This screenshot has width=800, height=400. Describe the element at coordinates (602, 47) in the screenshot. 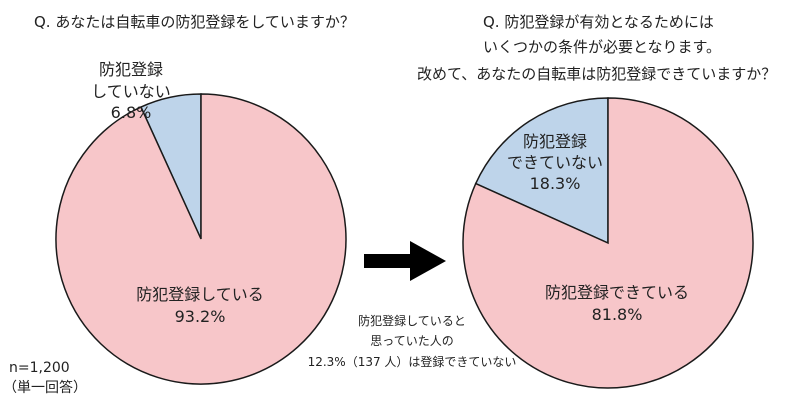

I see `right-chart-title-line-2: いくつかの条件が必要となります。` at that location.